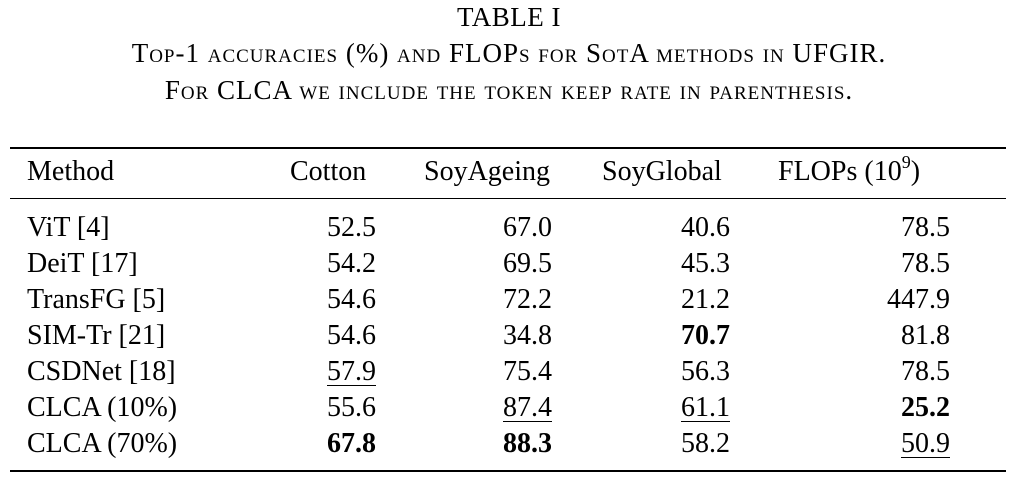 The height and width of the screenshot is (486, 1018). What do you see at coordinates (508, 471) in the screenshot?
I see `bottom-rule` at bounding box center [508, 471].